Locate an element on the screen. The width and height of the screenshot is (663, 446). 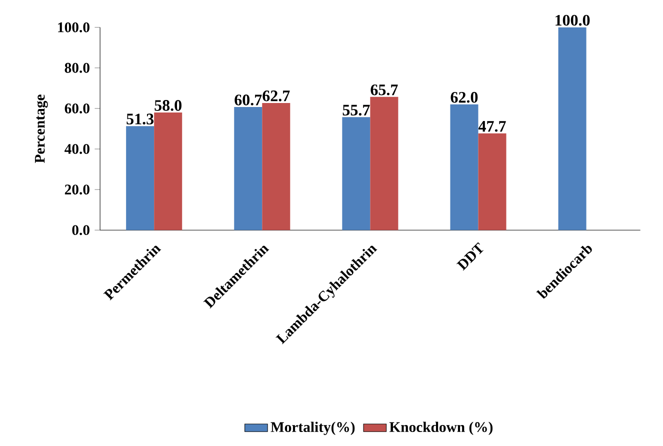
y-tick-label: 20.0 is located at coordinates (77, 189).